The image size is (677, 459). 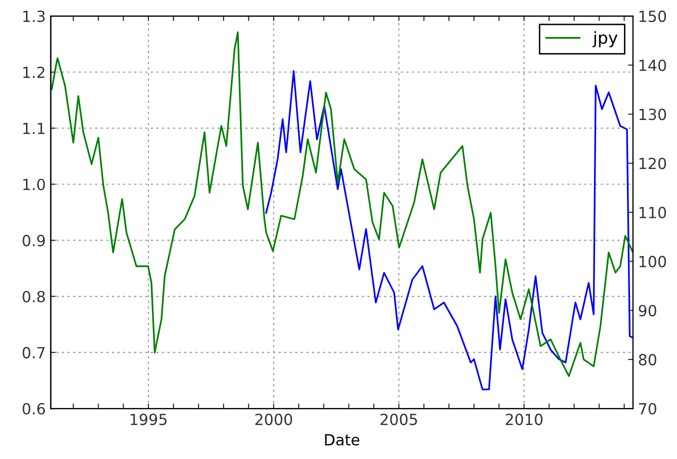 What do you see at coordinates (653, 262) in the screenshot?
I see `y2-tick-label: 100` at bounding box center [653, 262].